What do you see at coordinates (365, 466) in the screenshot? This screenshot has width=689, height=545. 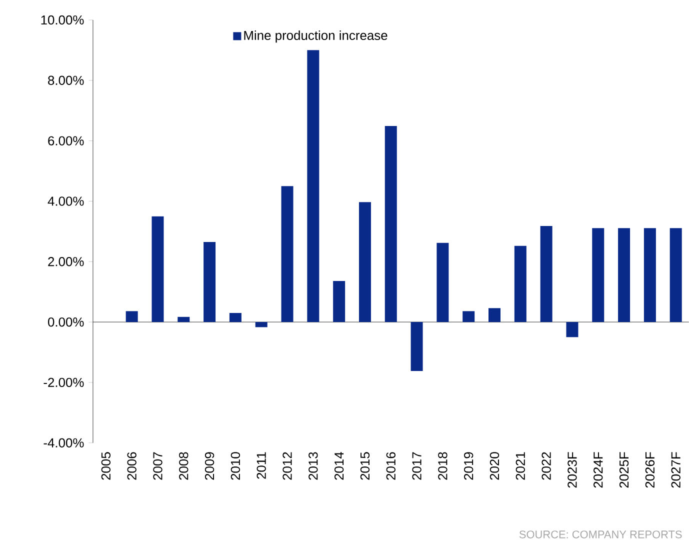 I see `x-tick-label: 2015` at bounding box center [365, 466].